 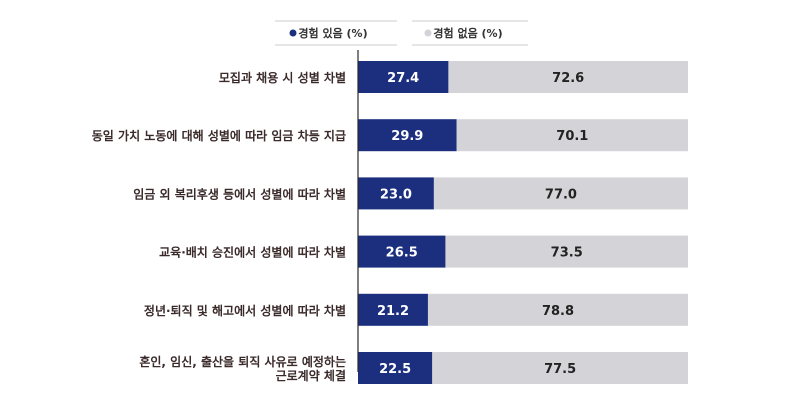 I want to click on category-label: 교육·배치 승진에서 성별에 따라 차별, so click(x=252, y=252).